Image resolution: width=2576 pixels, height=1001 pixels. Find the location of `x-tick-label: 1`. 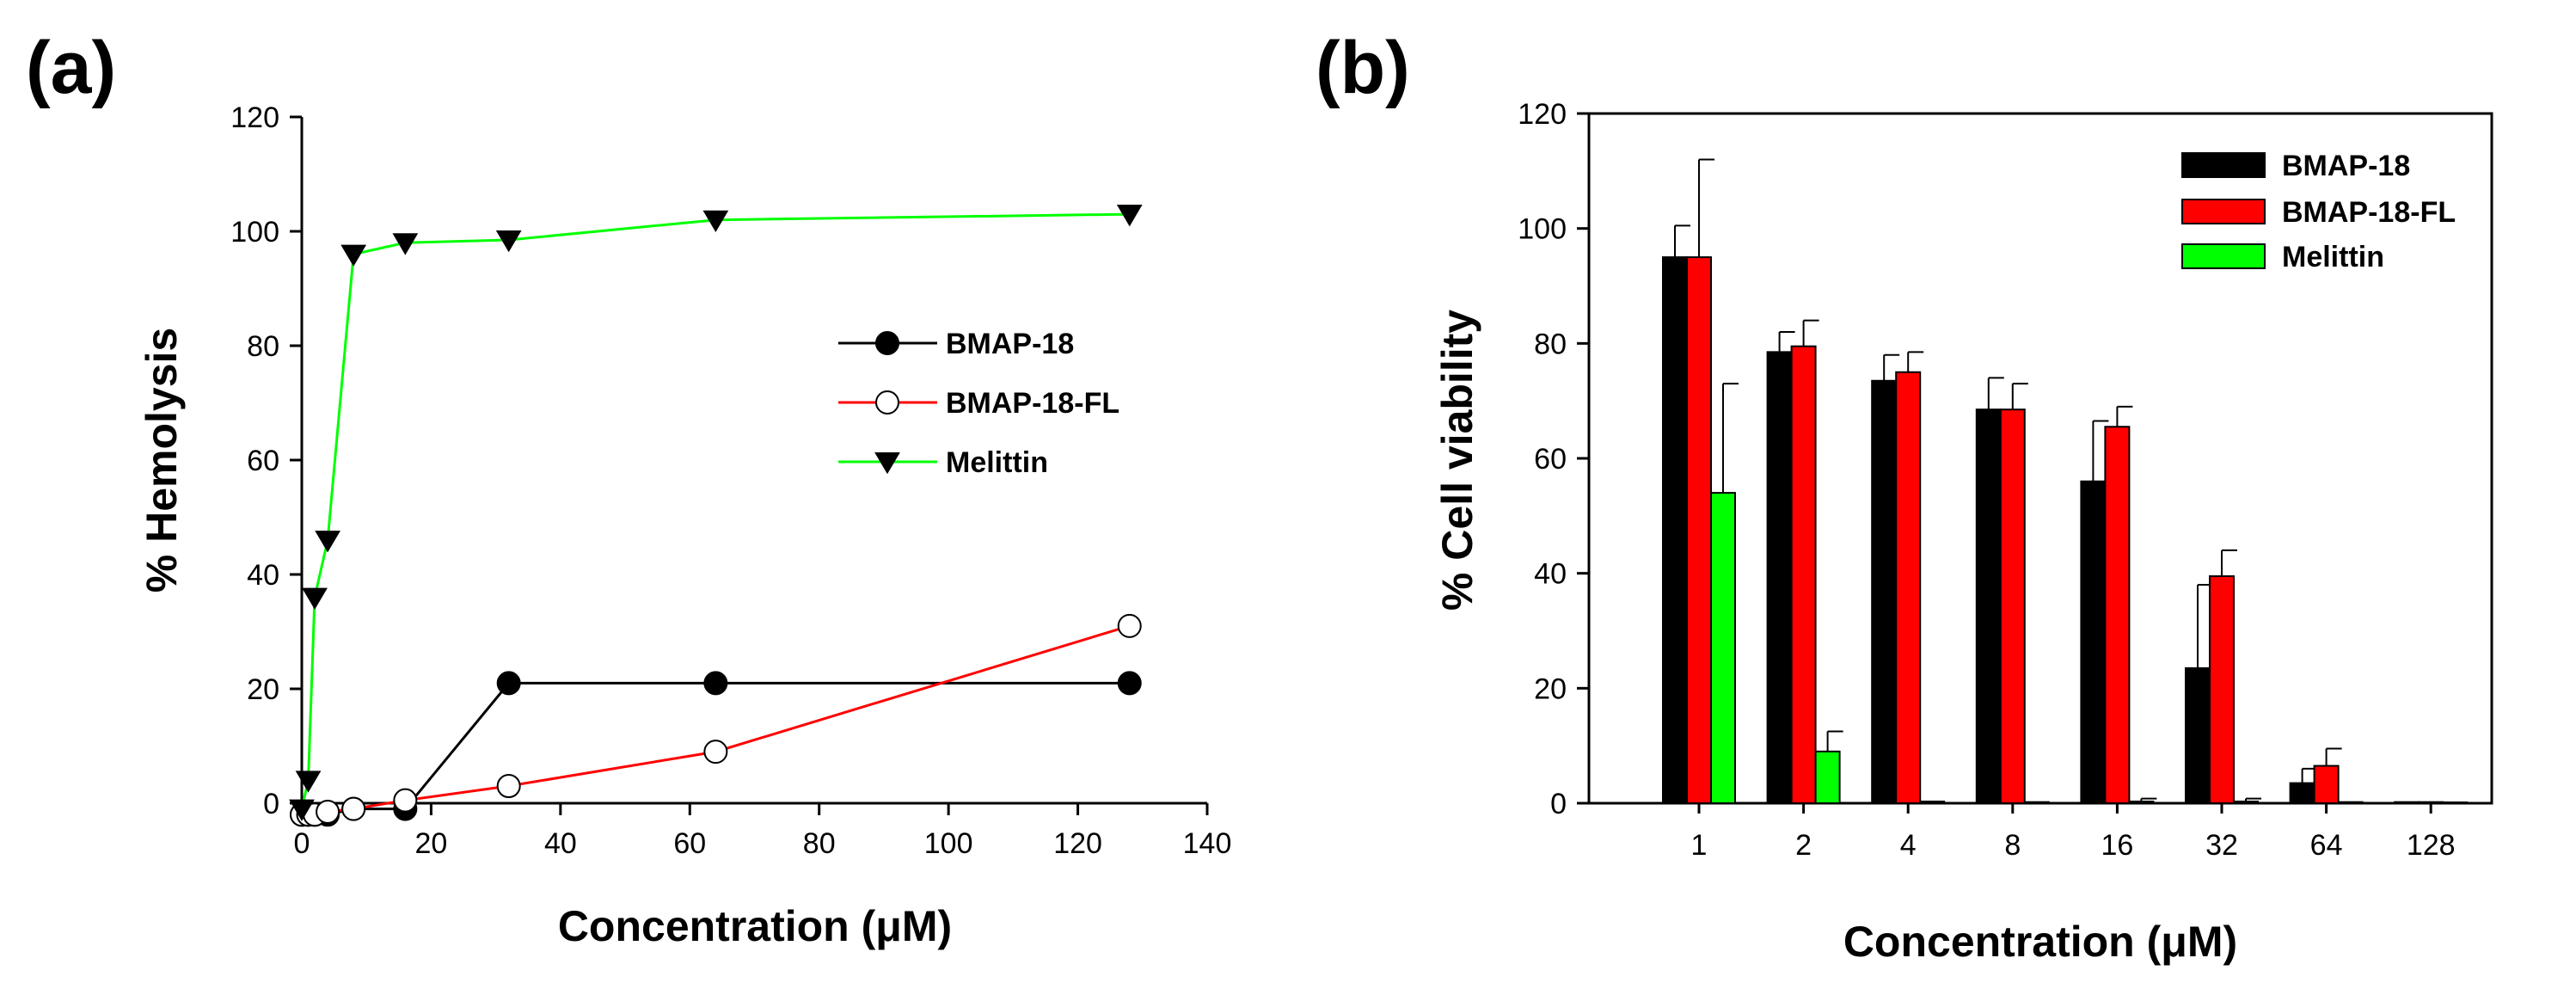

x-tick-label: 1 is located at coordinates (1699, 845).